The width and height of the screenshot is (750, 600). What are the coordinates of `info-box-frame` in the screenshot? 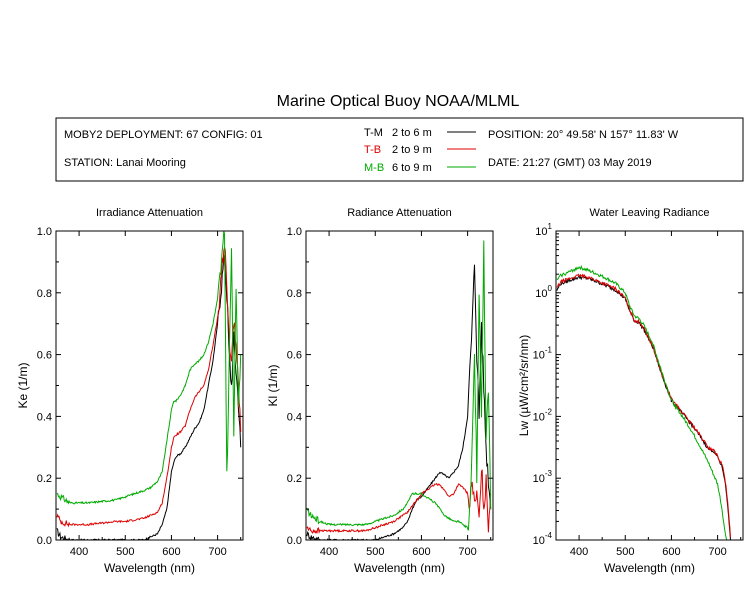 It's located at (399, 149).